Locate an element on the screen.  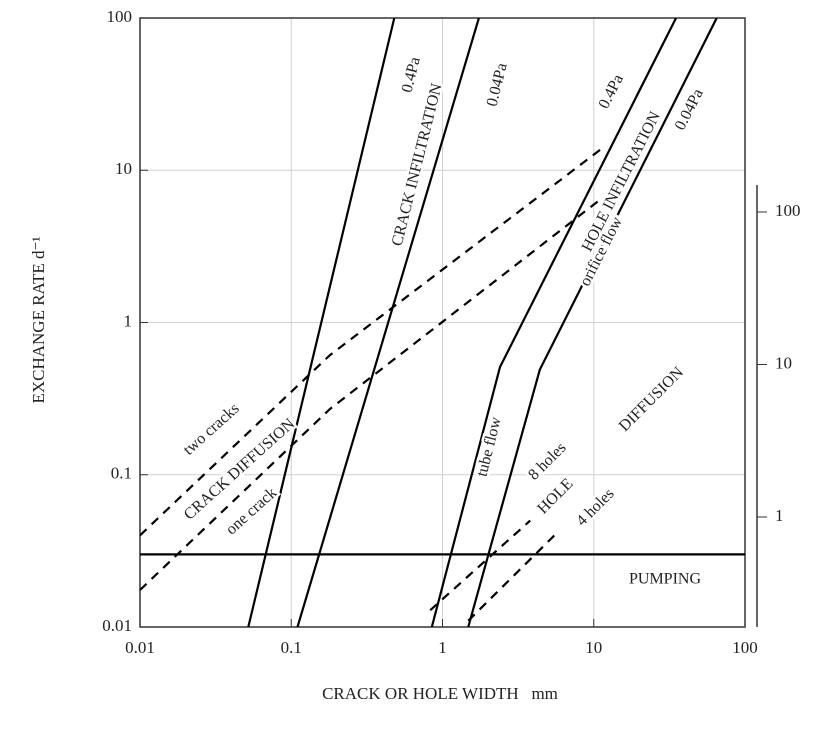
y-tick-label: 0.1 is located at coordinates (121, 473).